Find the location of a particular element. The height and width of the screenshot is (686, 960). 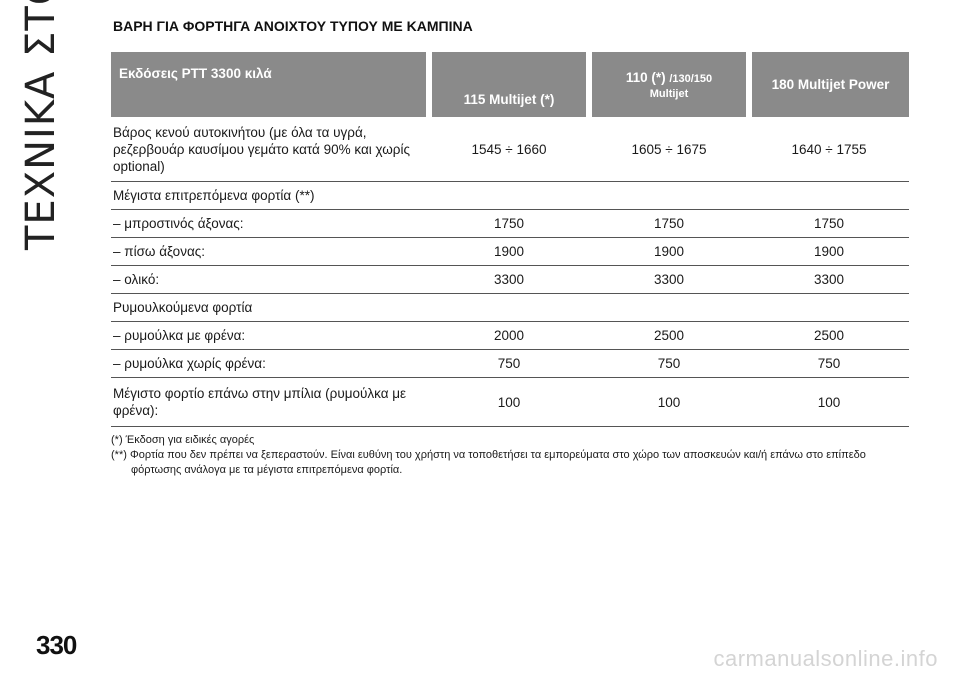

table-row: – πίσω άξονας: 1900 1900 1900 is located at coordinates (510, 251).